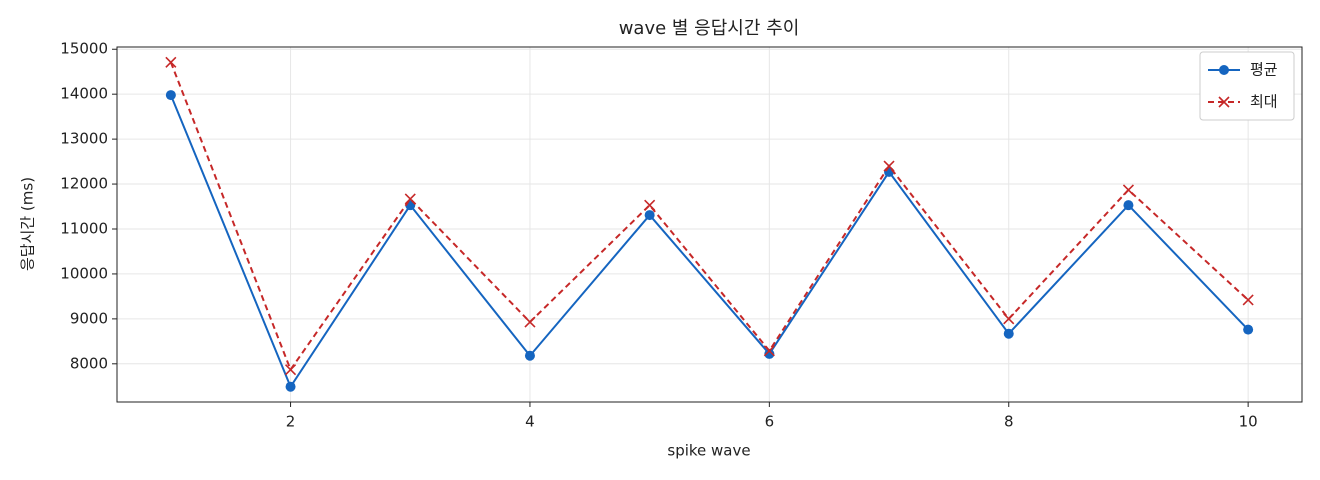 The image size is (1320, 480). I want to click on chart-title: wave 별 응답시간 추이, so click(709, 28).